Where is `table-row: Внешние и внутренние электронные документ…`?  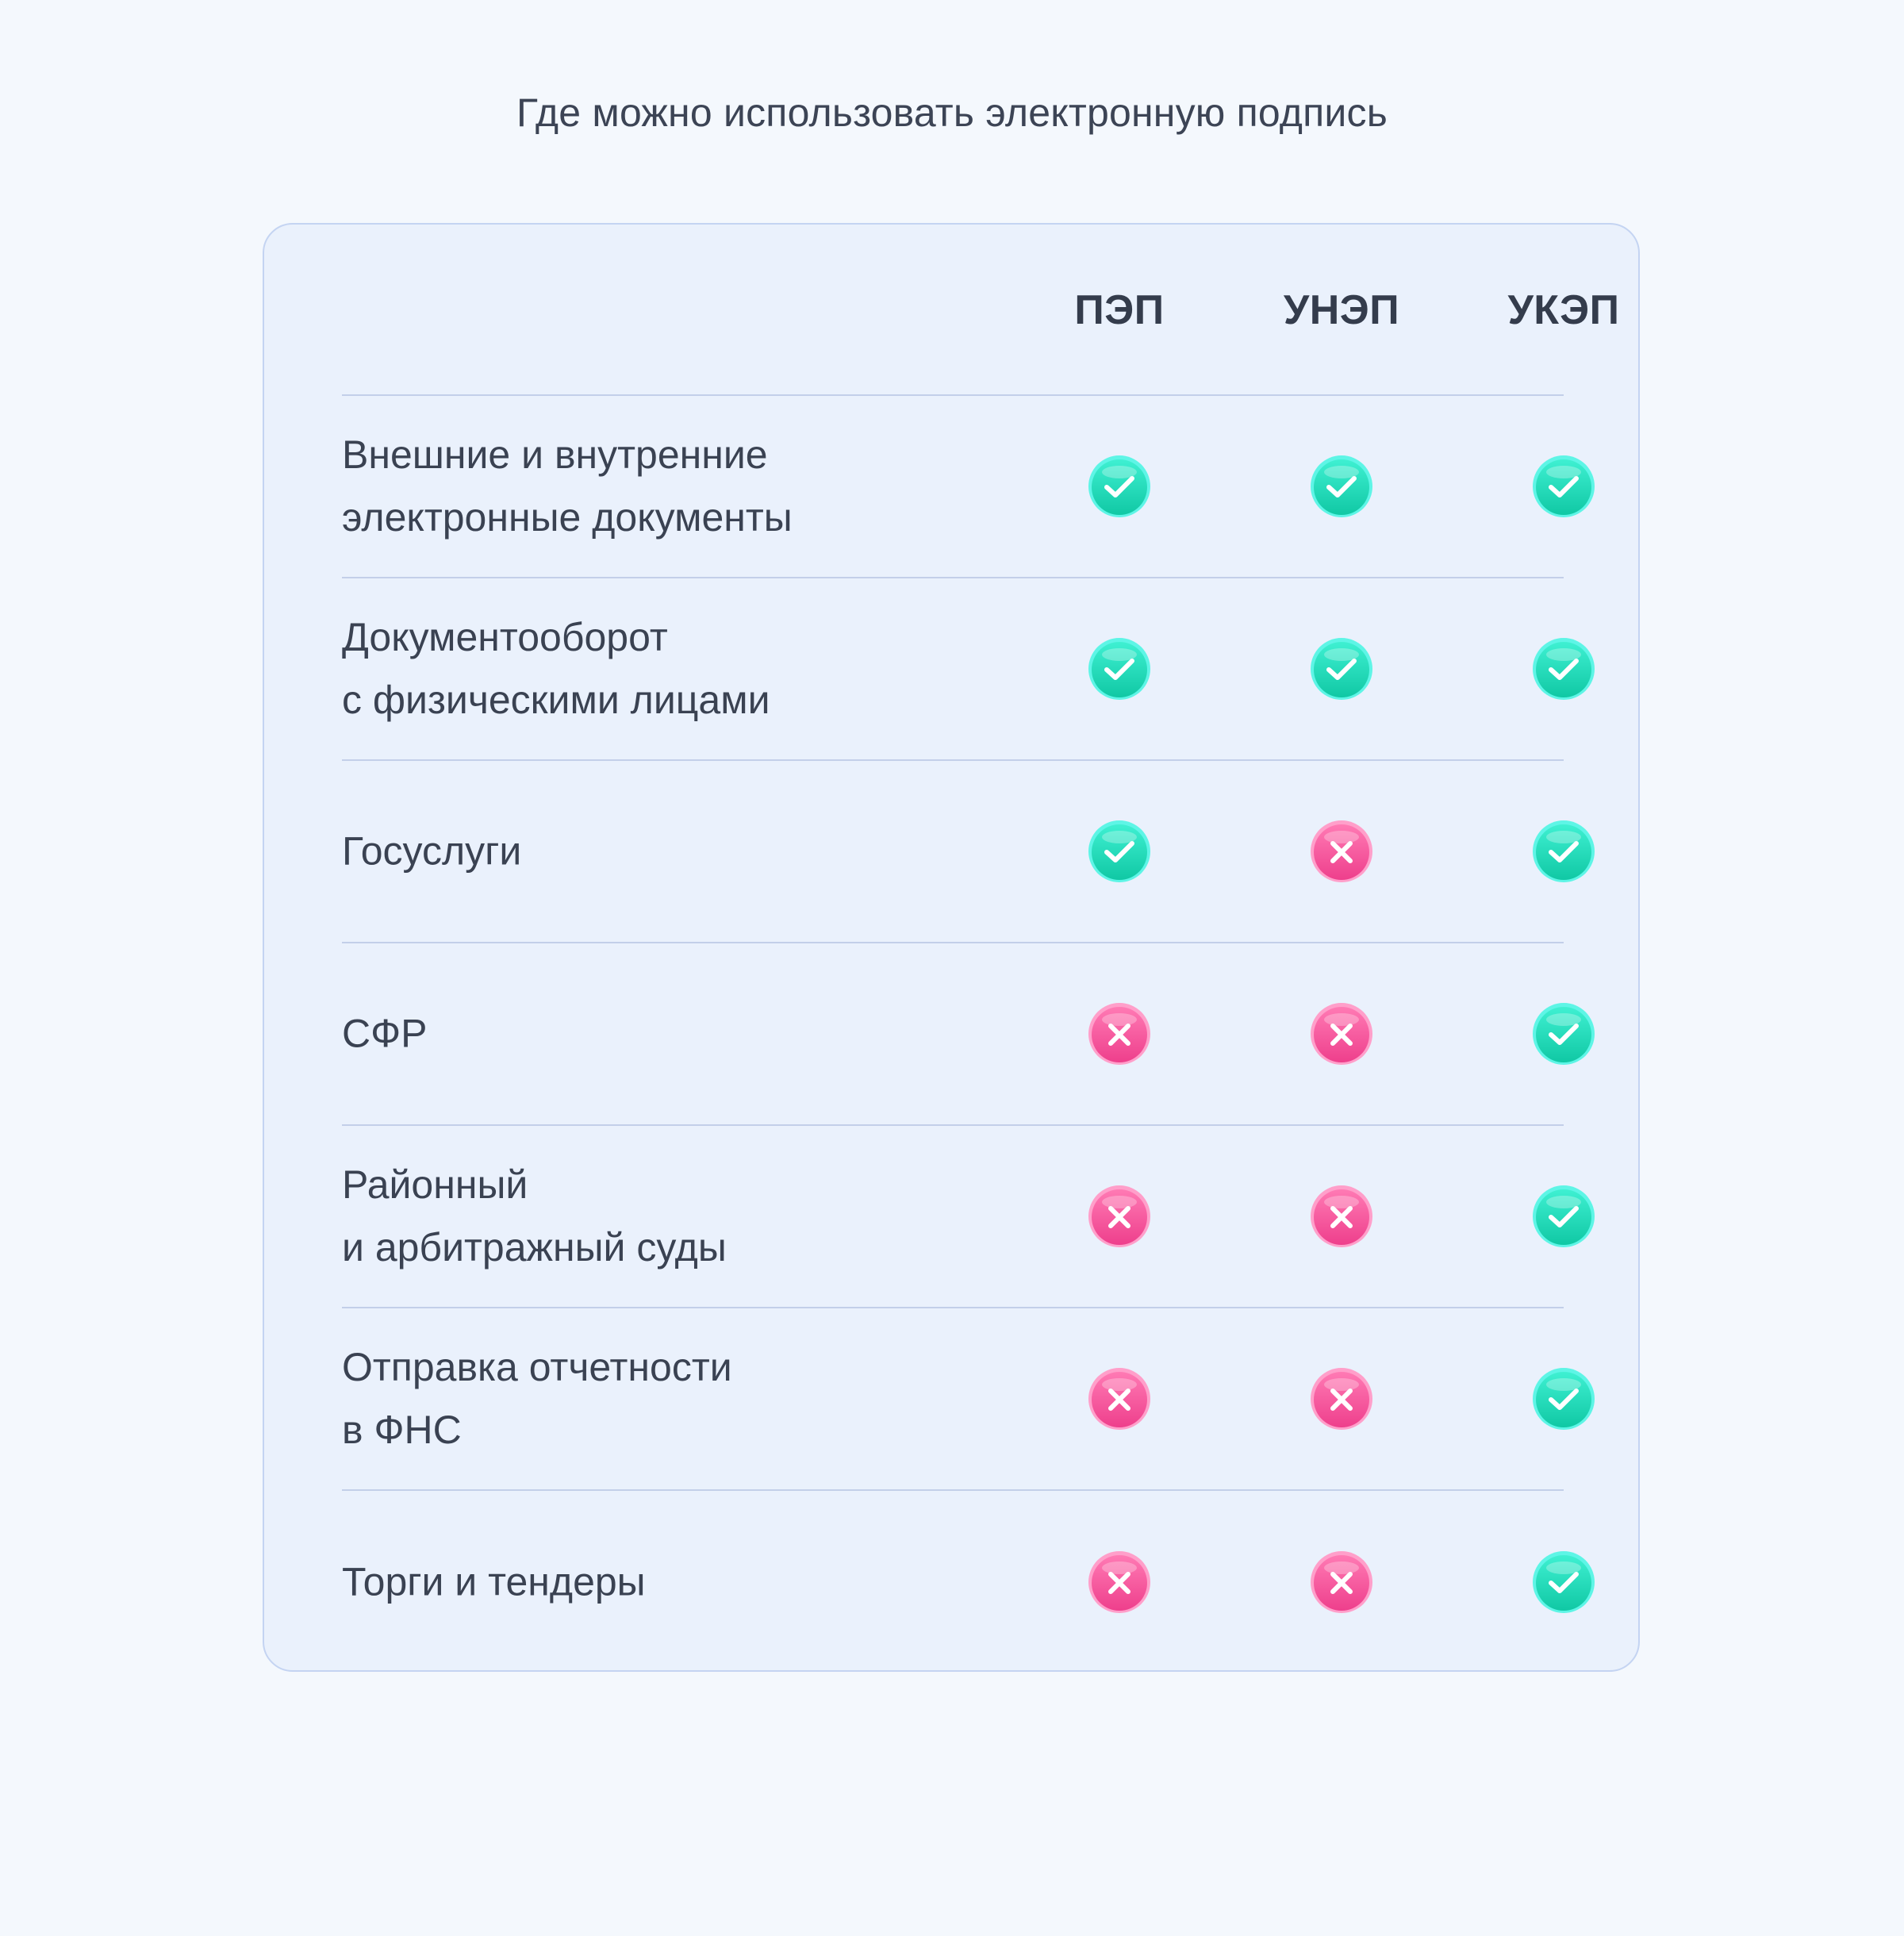
table-row: Внешние и внутренние электронные документ… is located at coordinates (968, 487).